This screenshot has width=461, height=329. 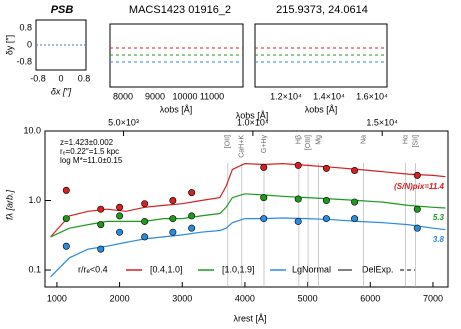 What do you see at coordinates (120, 298) in the screenshot?
I see `x-tick-label: 2000` at bounding box center [120, 298].